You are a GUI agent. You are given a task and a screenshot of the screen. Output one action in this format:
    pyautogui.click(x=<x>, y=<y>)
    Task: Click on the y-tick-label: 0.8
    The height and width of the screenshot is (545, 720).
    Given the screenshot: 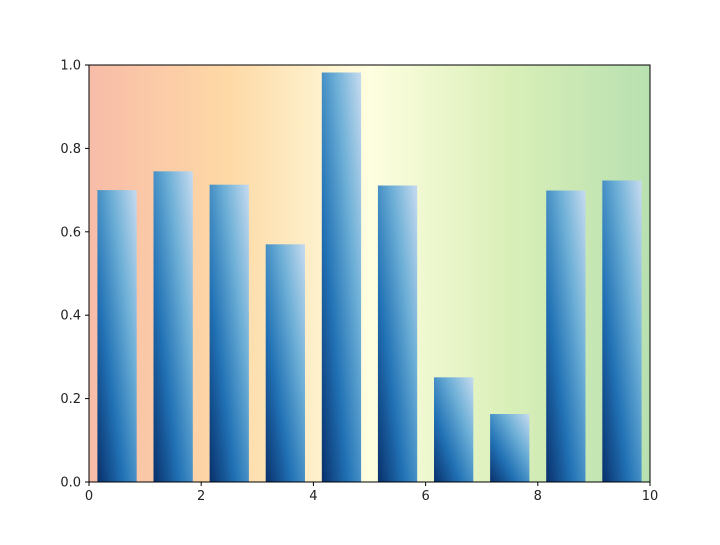 What is the action you would take?
    pyautogui.click(x=70, y=149)
    